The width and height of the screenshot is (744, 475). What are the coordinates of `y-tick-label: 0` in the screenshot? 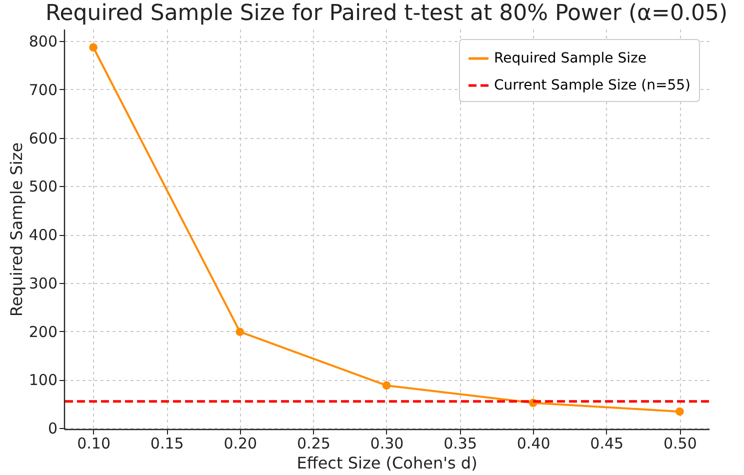 It's located at (53, 429).